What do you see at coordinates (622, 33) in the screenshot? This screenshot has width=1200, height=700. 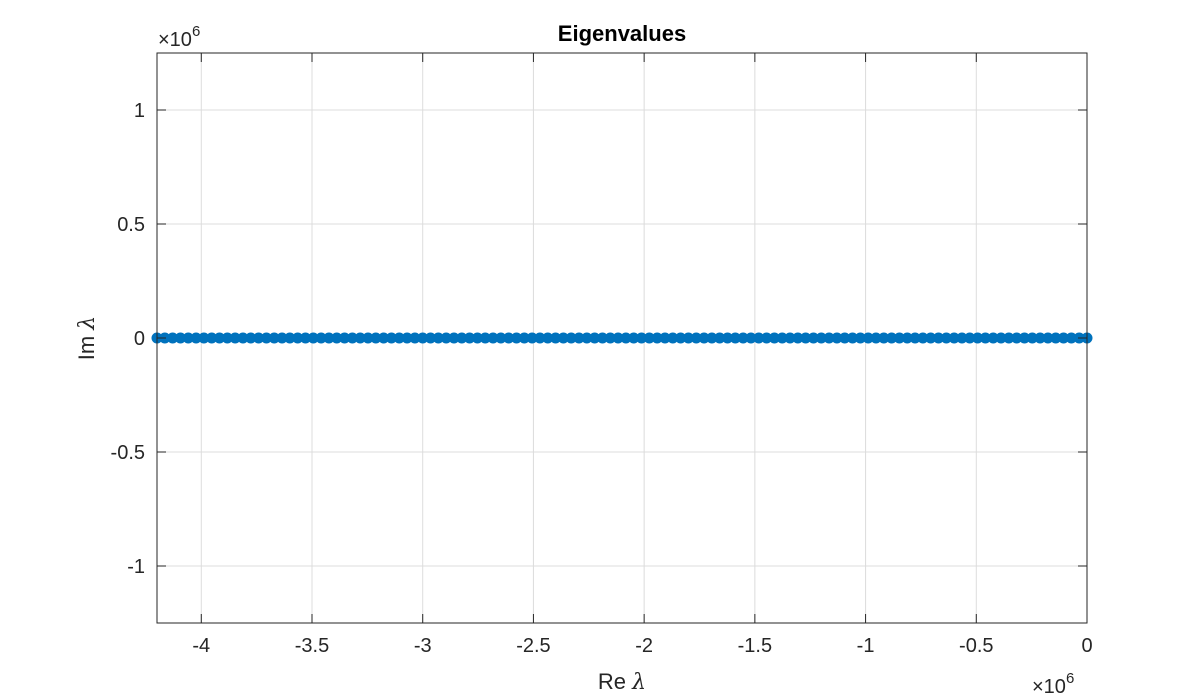 I see `chart-title: Eigenvalues` at bounding box center [622, 33].